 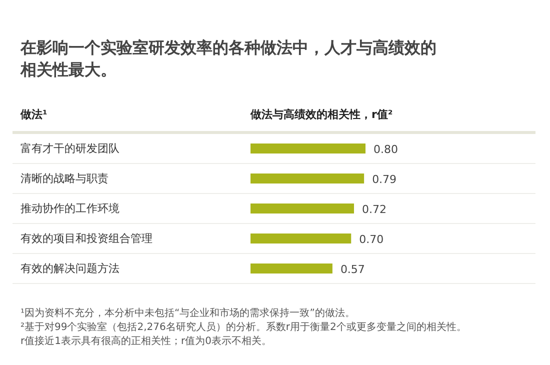 What do you see at coordinates (321, 114) in the screenshot?
I see `x-axis-title: 做法与高绩效的相关性，r值²` at bounding box center [321, 114].